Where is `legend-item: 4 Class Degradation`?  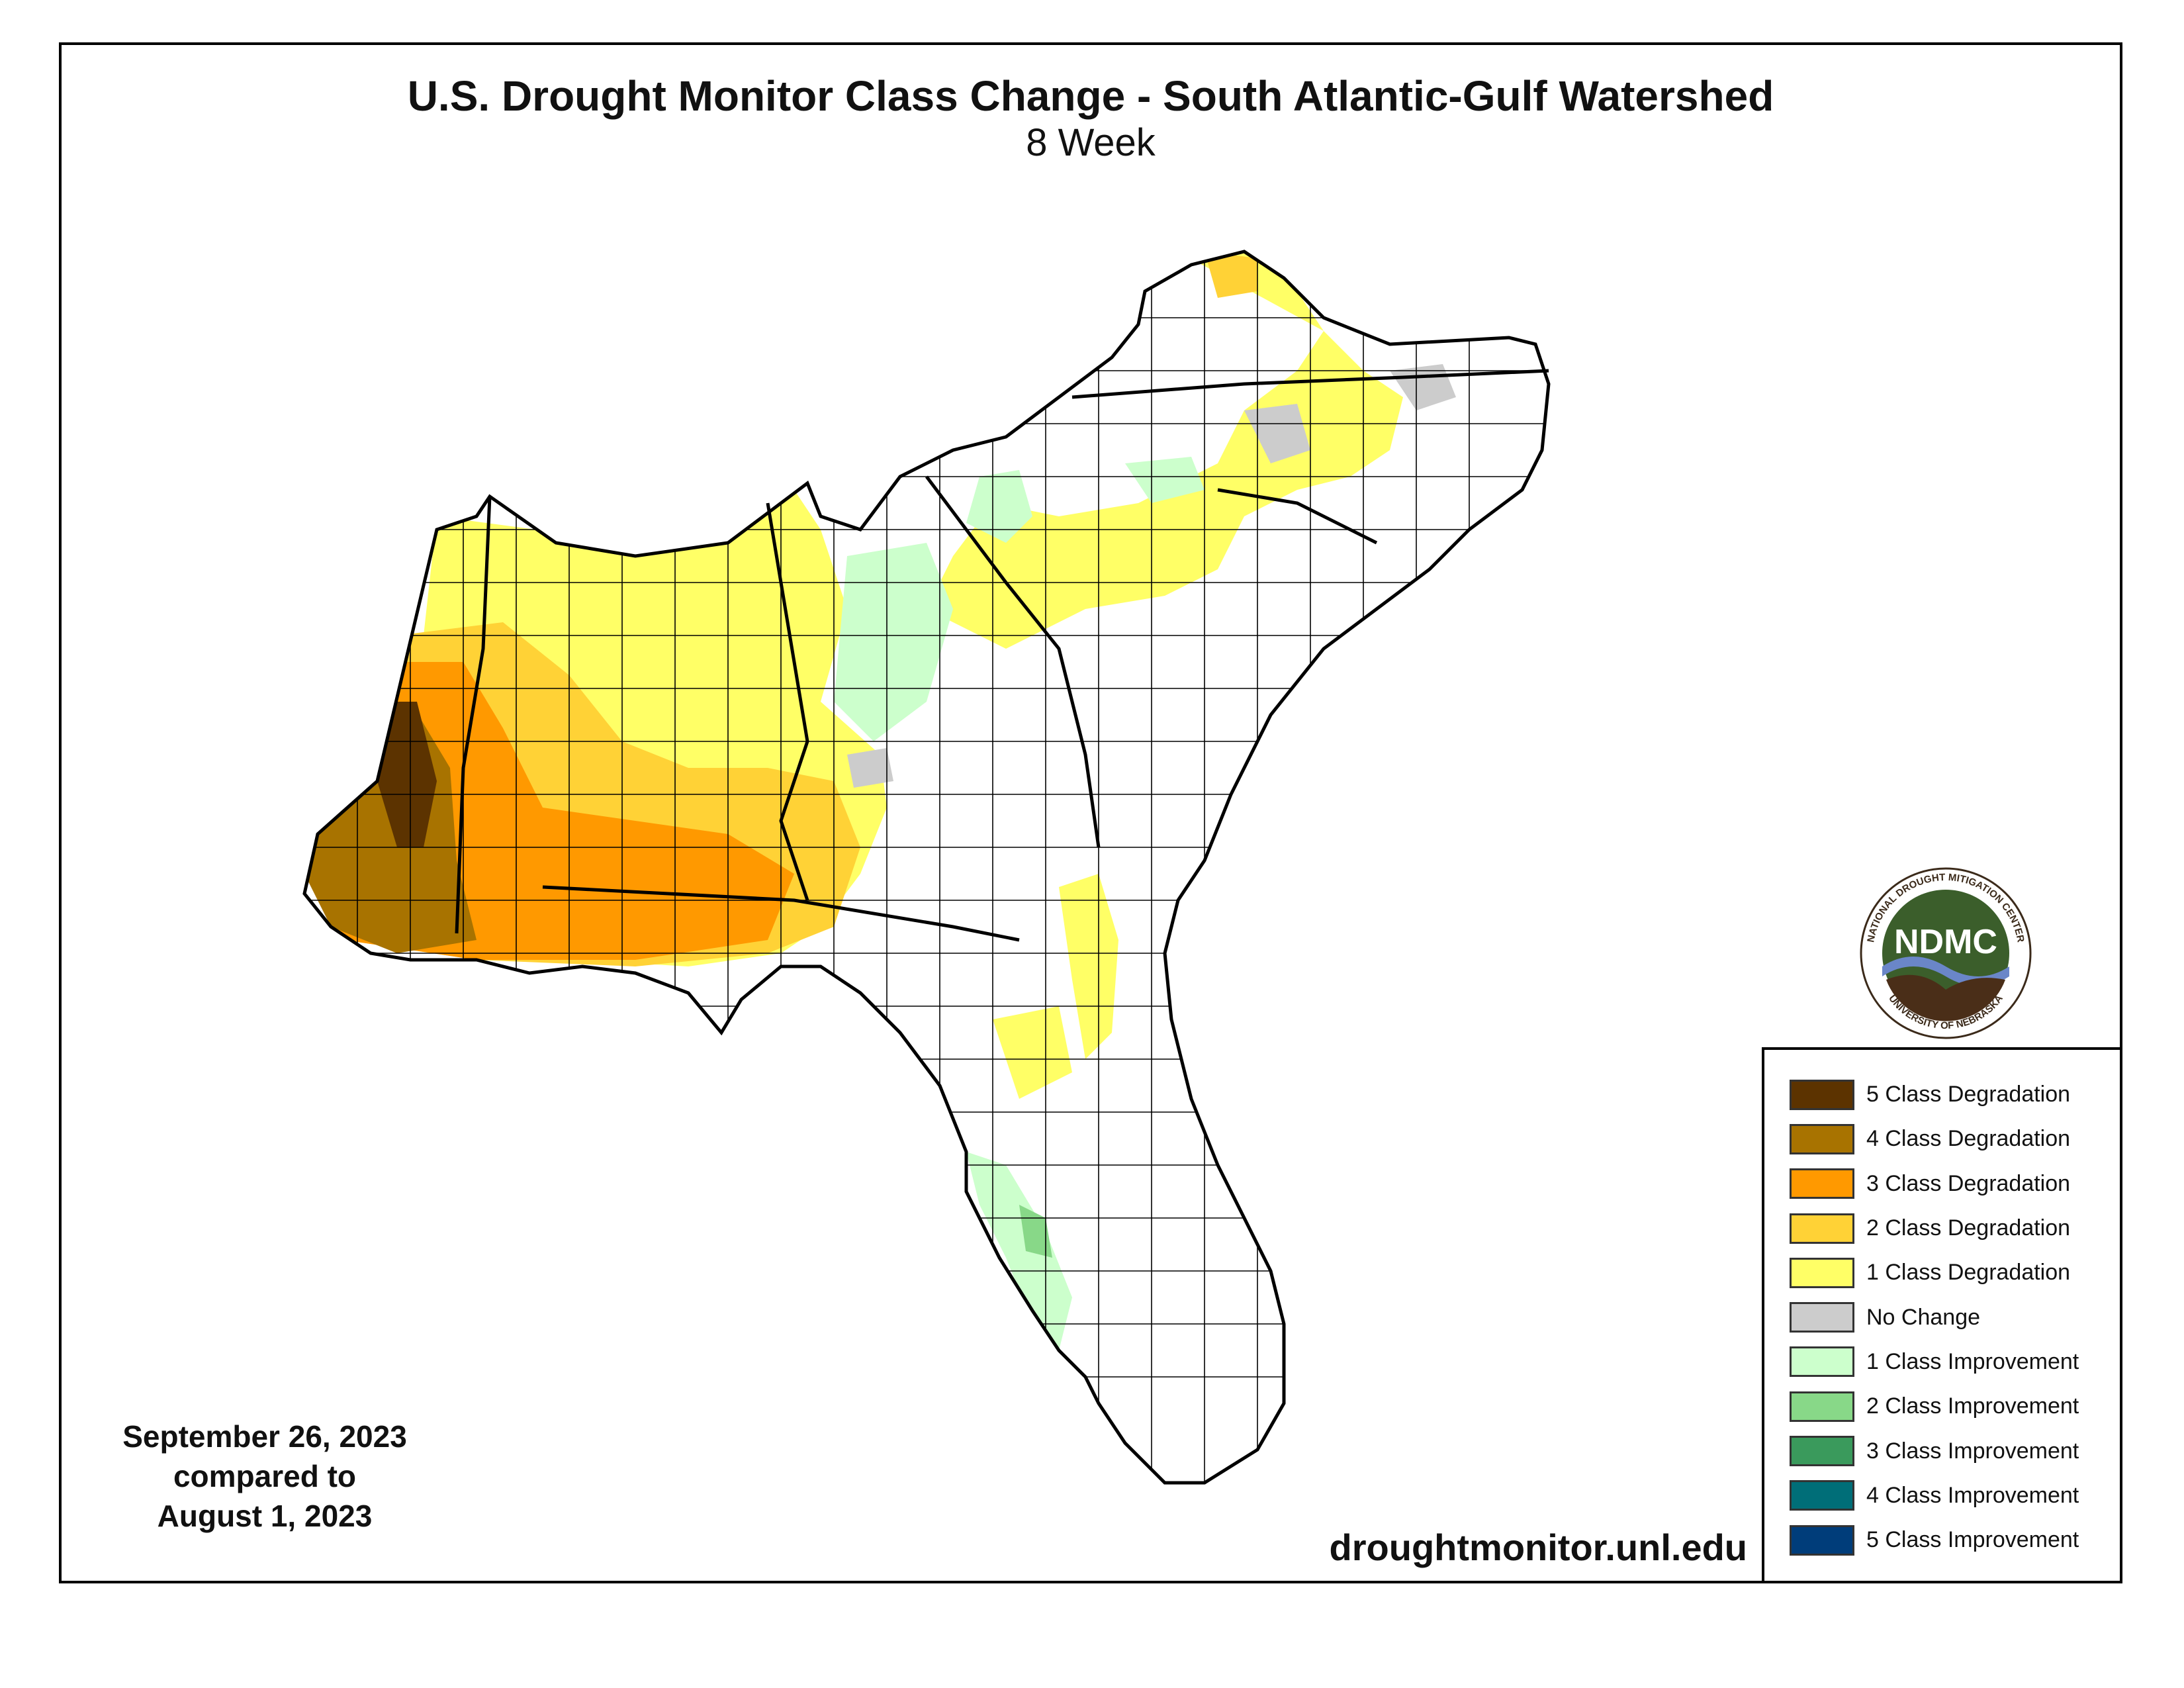 legend-item: 4 Class Degradation is located at coordinates (1942, 1139).